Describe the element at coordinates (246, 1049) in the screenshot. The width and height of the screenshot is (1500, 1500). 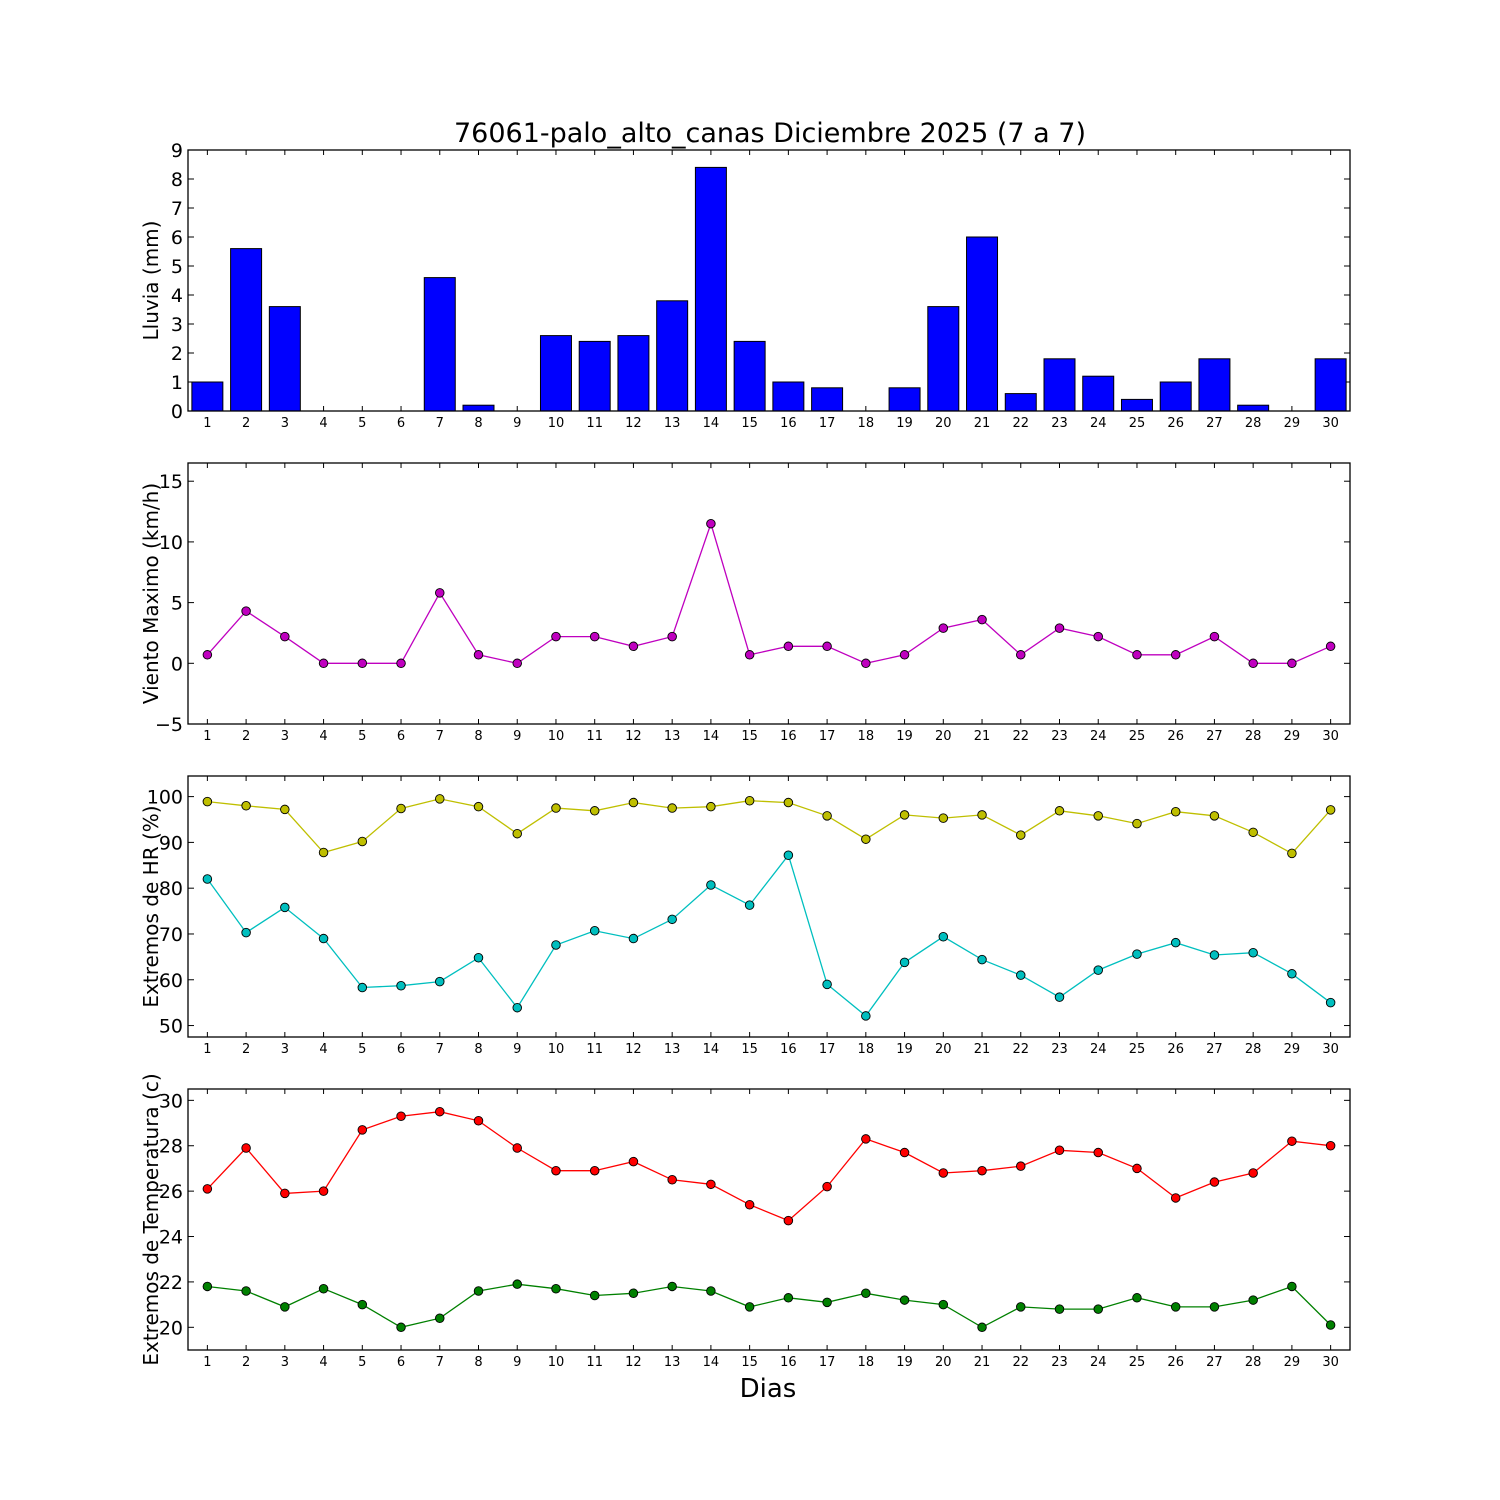
I see `x-tick-label: 2` at that location.